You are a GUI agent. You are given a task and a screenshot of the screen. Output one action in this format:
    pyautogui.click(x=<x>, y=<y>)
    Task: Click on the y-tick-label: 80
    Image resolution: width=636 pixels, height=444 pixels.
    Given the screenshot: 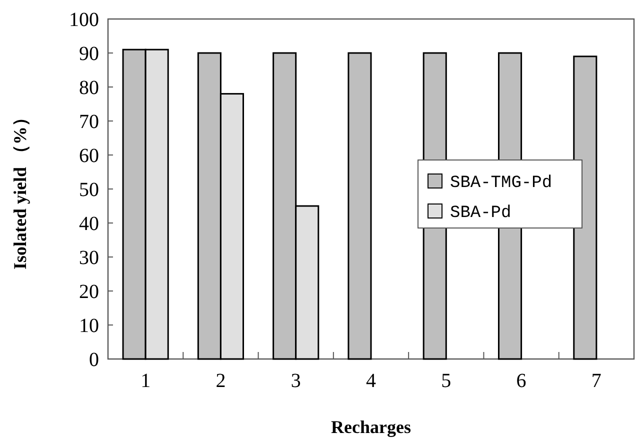 What is the action you would take?
    pyautogui.click(x=89, y=88)
    